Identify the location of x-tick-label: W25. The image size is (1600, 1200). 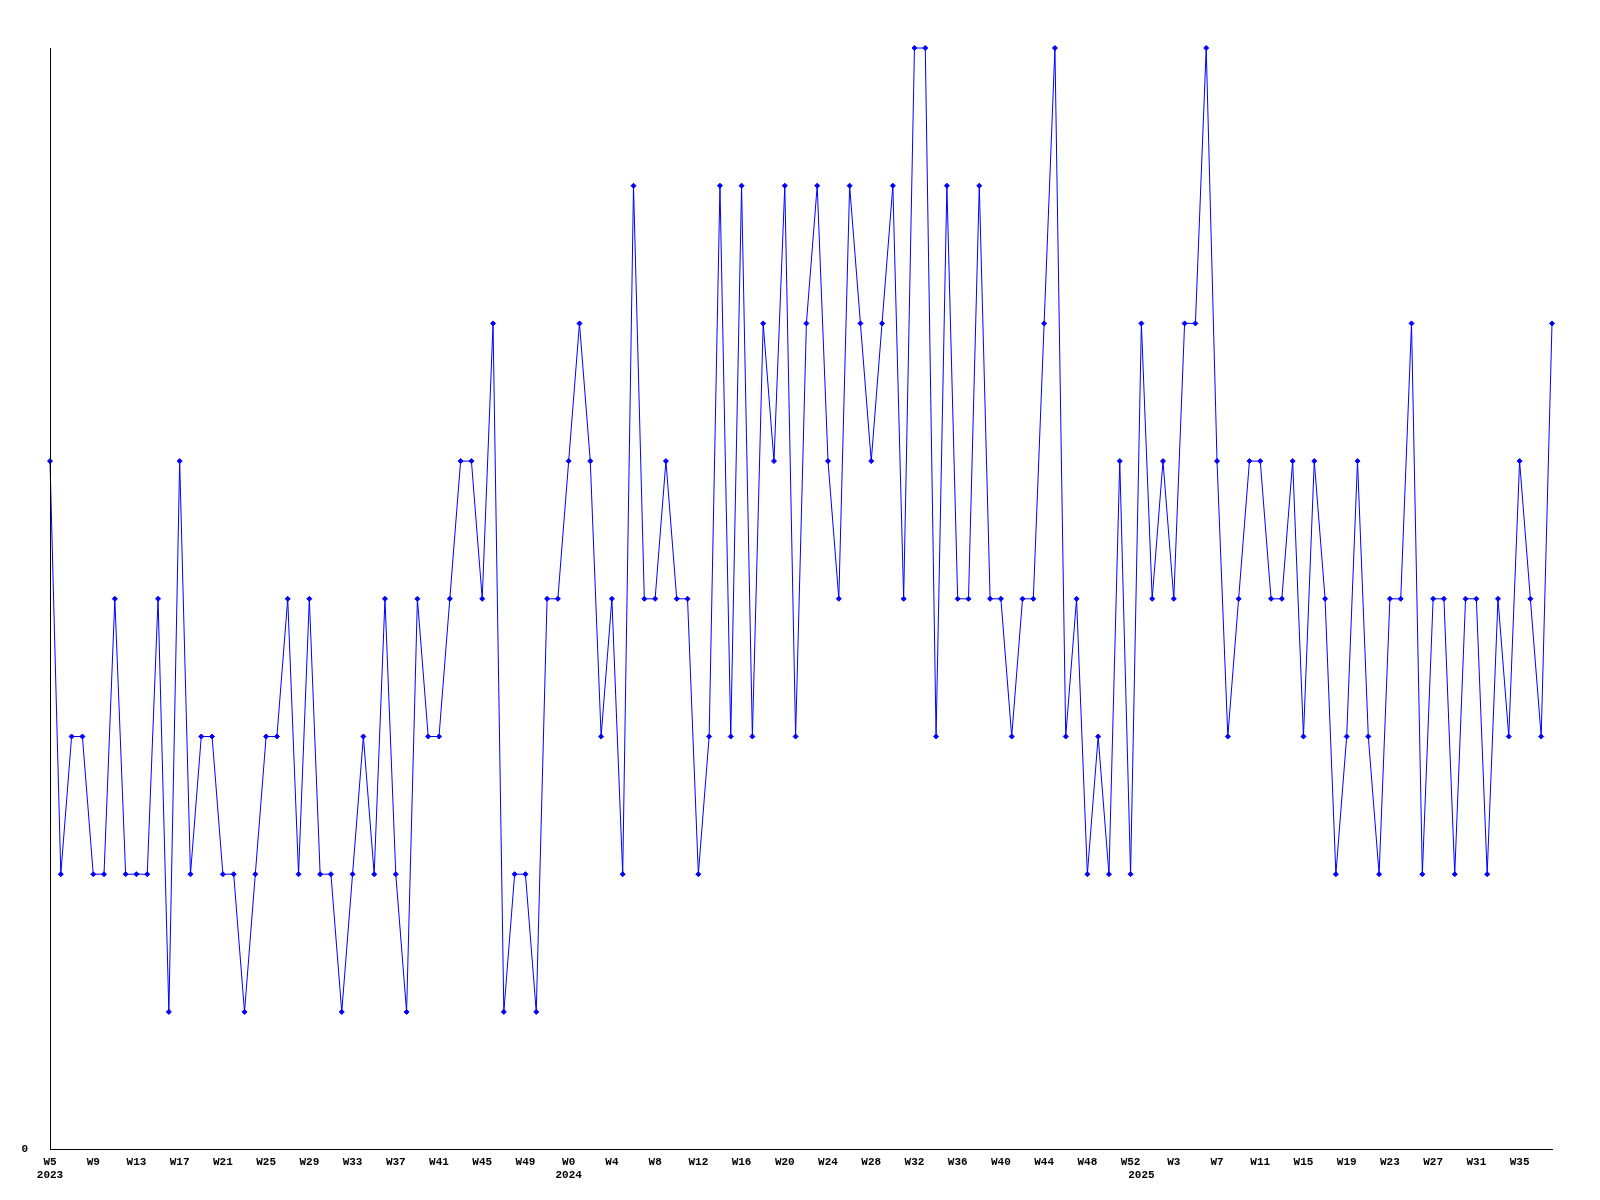
(266, 1161).